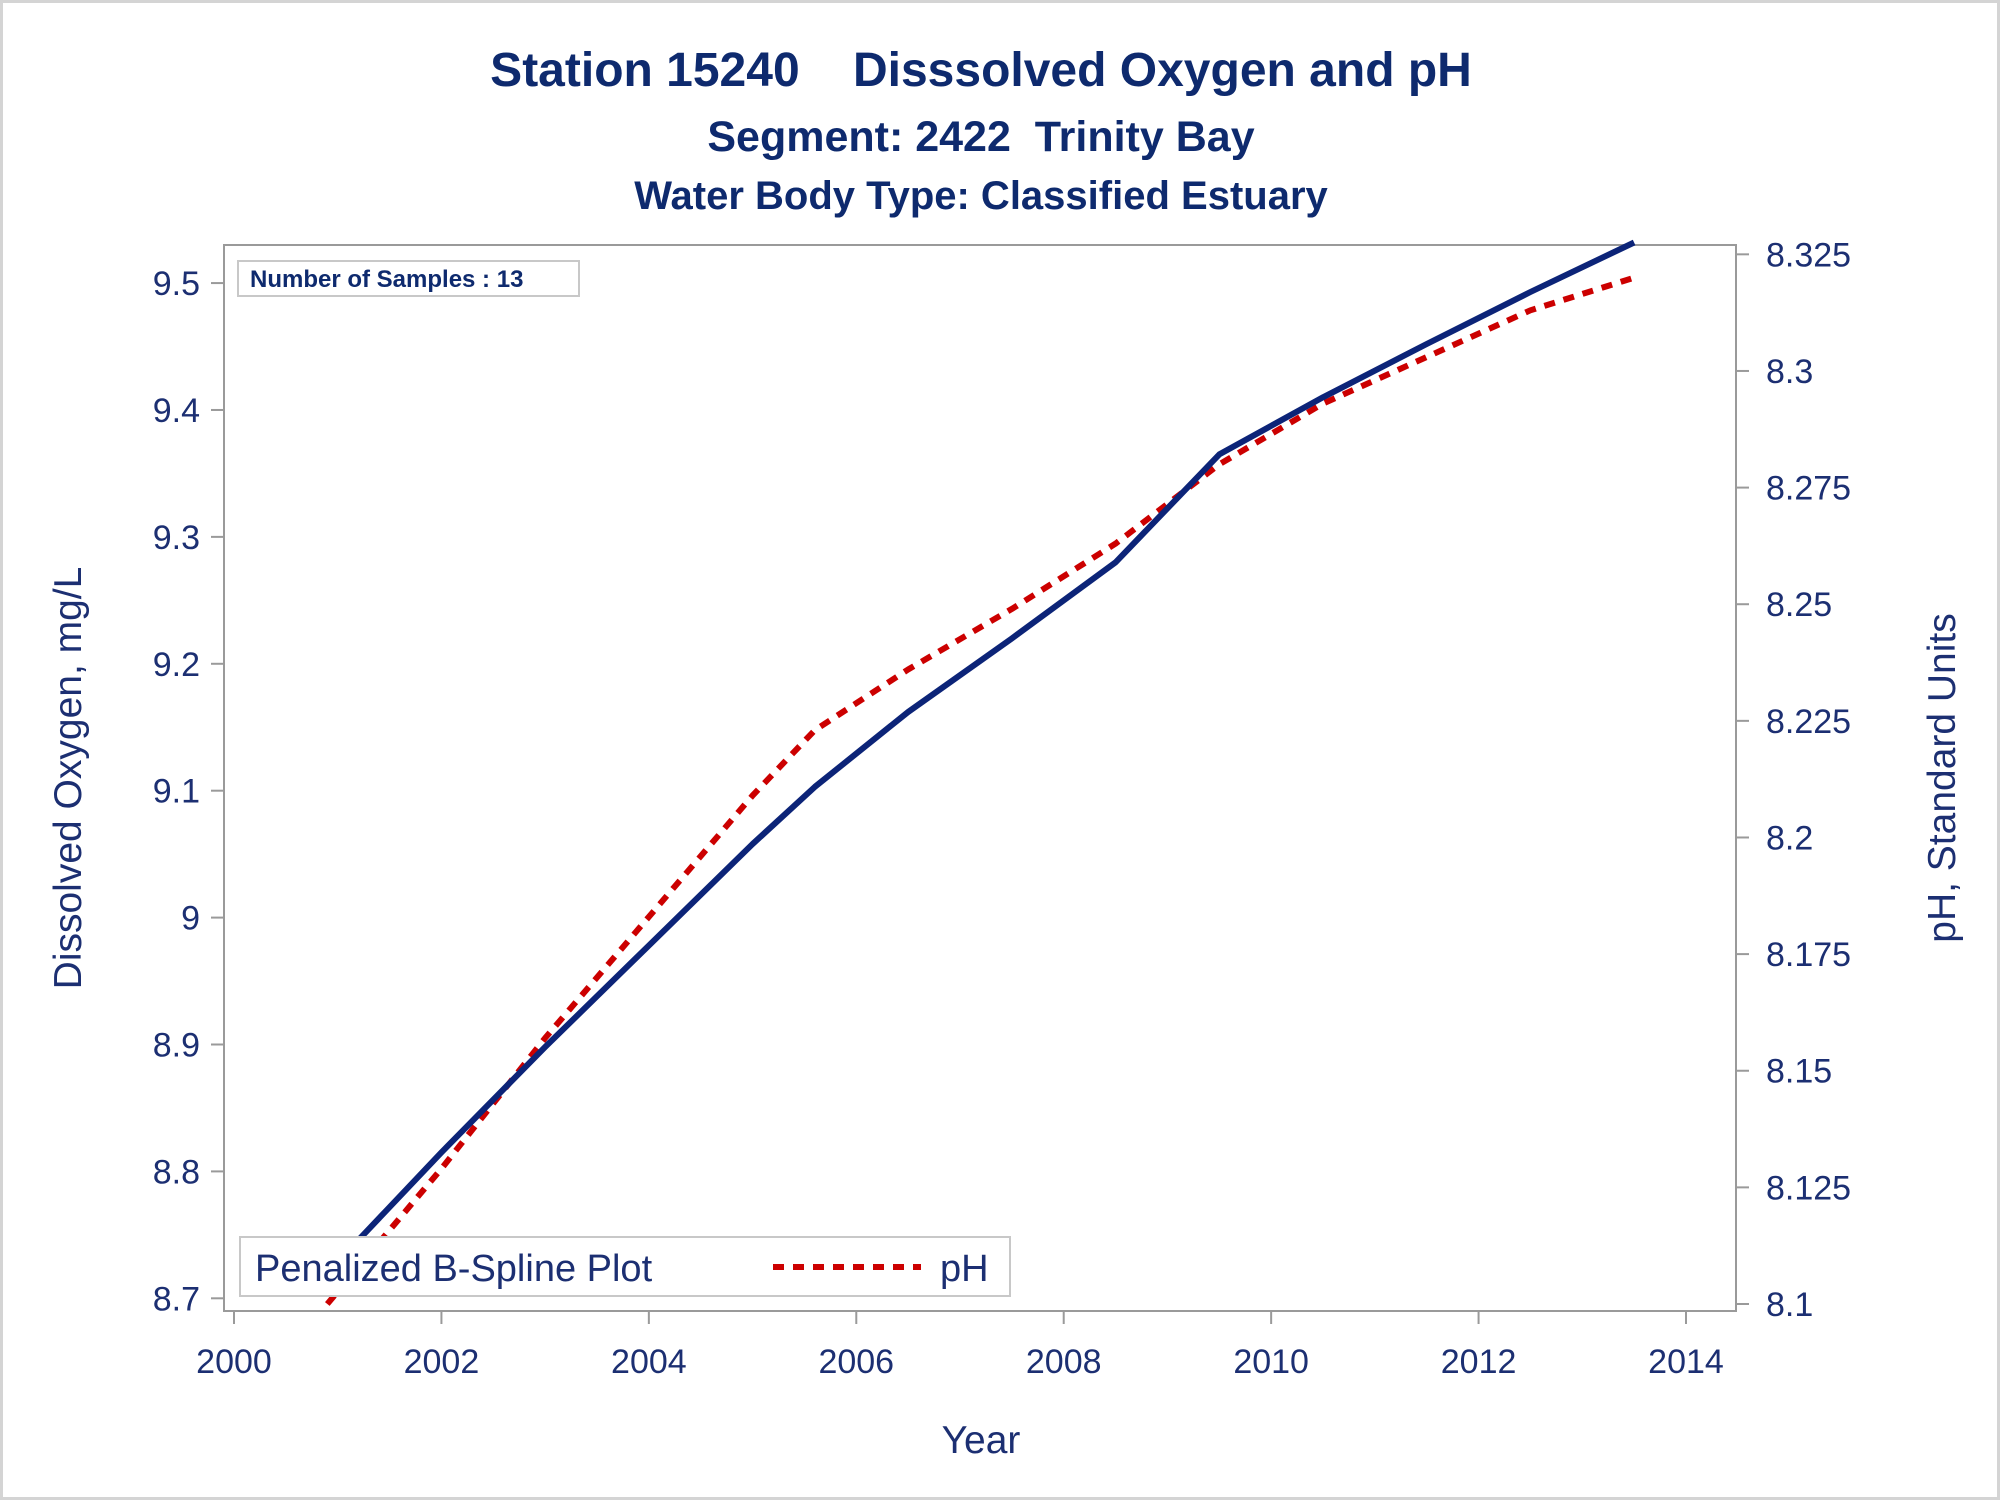 This screenshot has width=2000, height=1503. I want to click on sample-count-text: Number of Samples : 13, so click(386, 279).